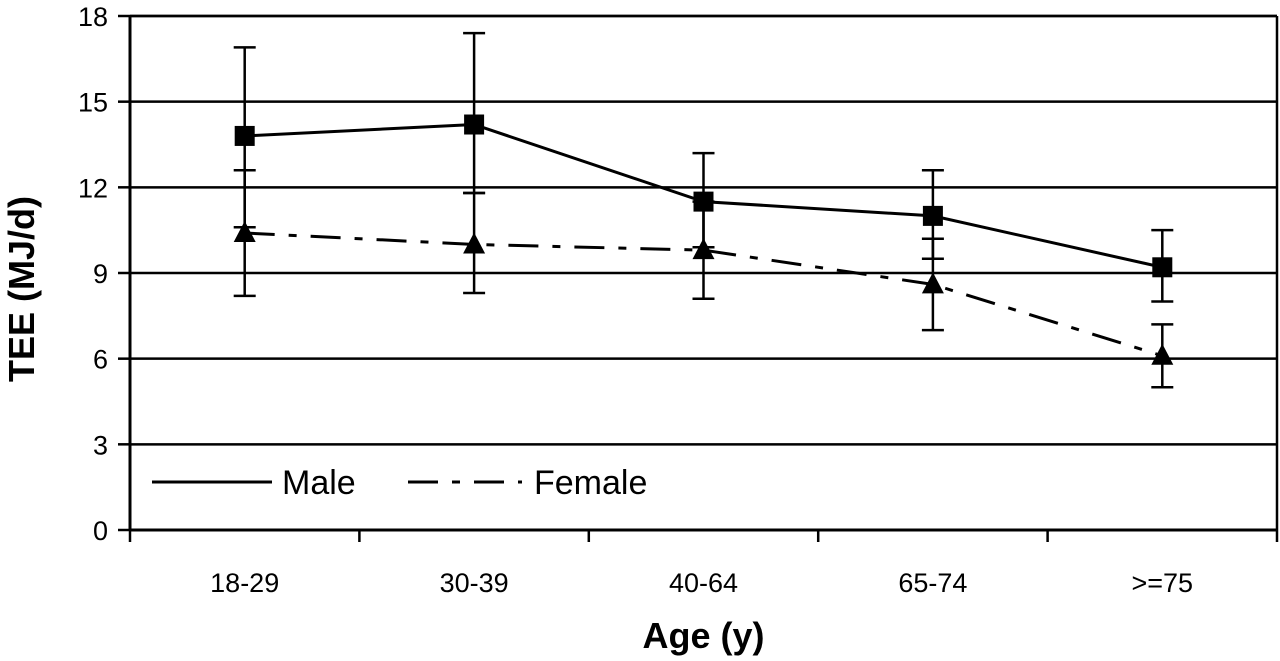 This screenshot has height=661, width=1280. I want to click on y-tick-label: 3, so click(100, 445).